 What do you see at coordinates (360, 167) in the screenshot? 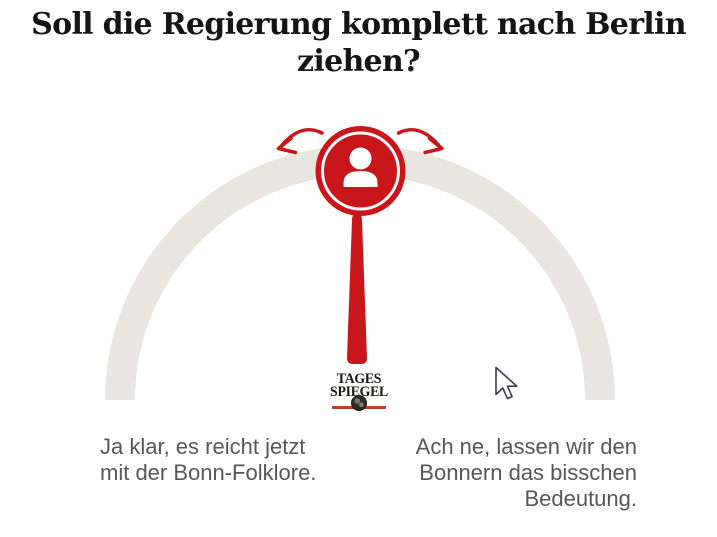
I see `user-icon` at bounding box center [360, 167].